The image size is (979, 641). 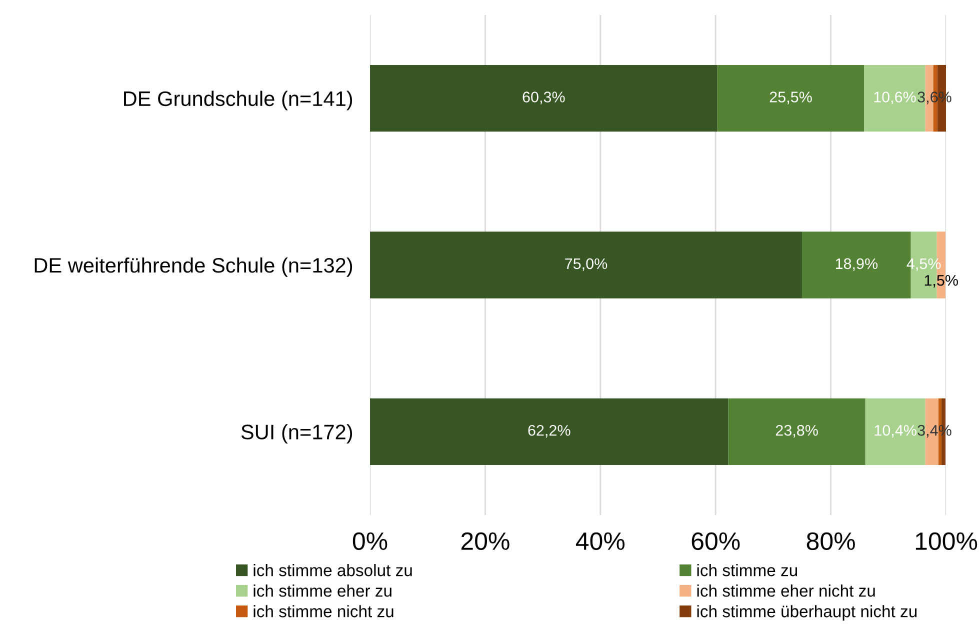 What do you see at coordinates (600, 541) in the screenshot?
I see `x-tick-label: 40%` at bounding box center [600, 541].